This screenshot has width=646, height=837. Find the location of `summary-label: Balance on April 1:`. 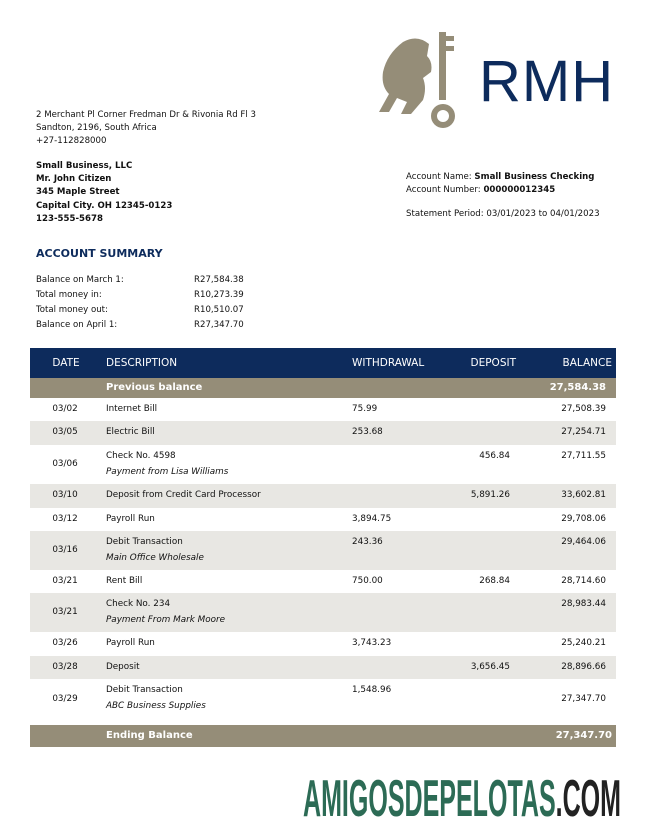

summary-label: Balance on April 1: is located at coordinates (77, 324).